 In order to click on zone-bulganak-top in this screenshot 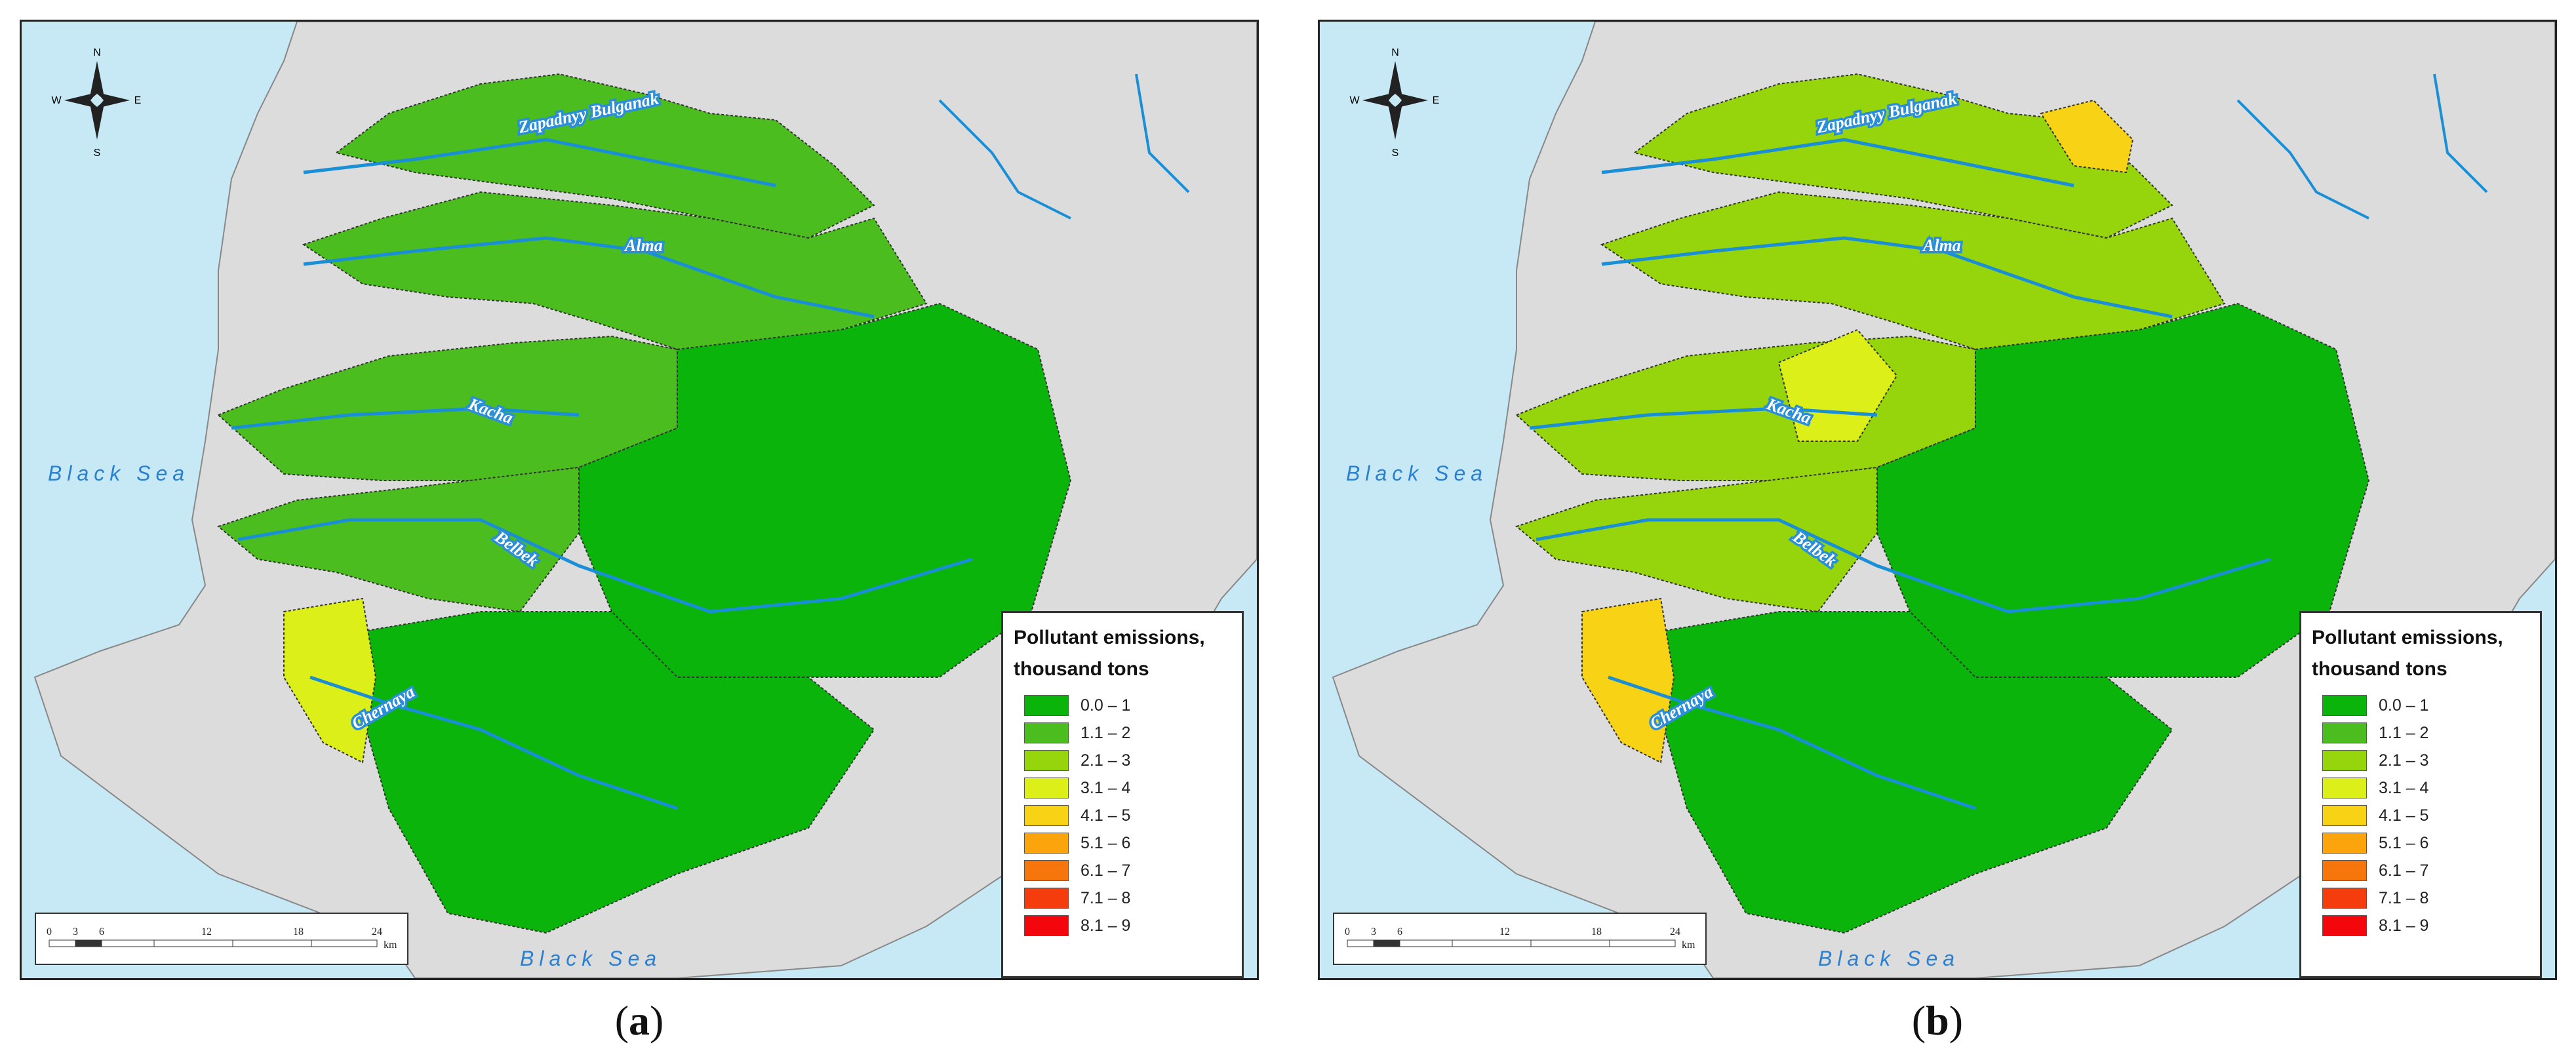, I will do `click(2087, 136)`.